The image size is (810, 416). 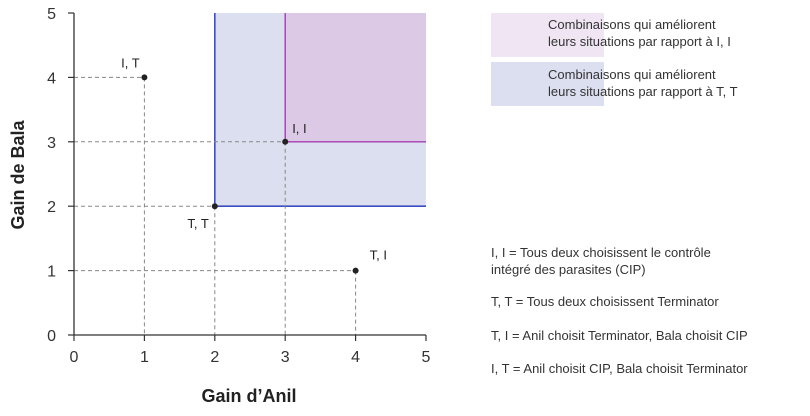 I want to click on legend-swatch-tt, so click(x=547, y=84).